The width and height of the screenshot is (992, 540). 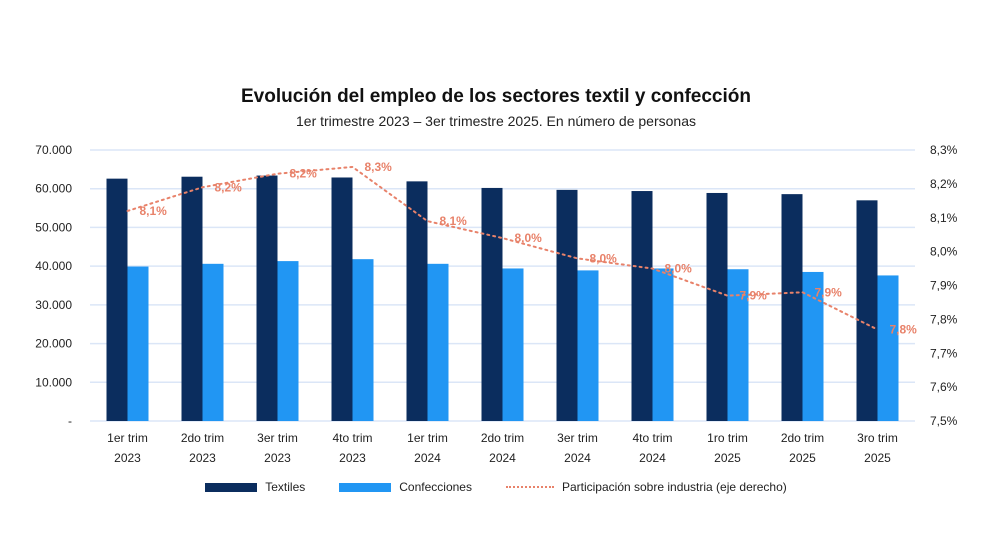 I want to click on legend-item-textiles: Textiles, so click(x=255, y=487).